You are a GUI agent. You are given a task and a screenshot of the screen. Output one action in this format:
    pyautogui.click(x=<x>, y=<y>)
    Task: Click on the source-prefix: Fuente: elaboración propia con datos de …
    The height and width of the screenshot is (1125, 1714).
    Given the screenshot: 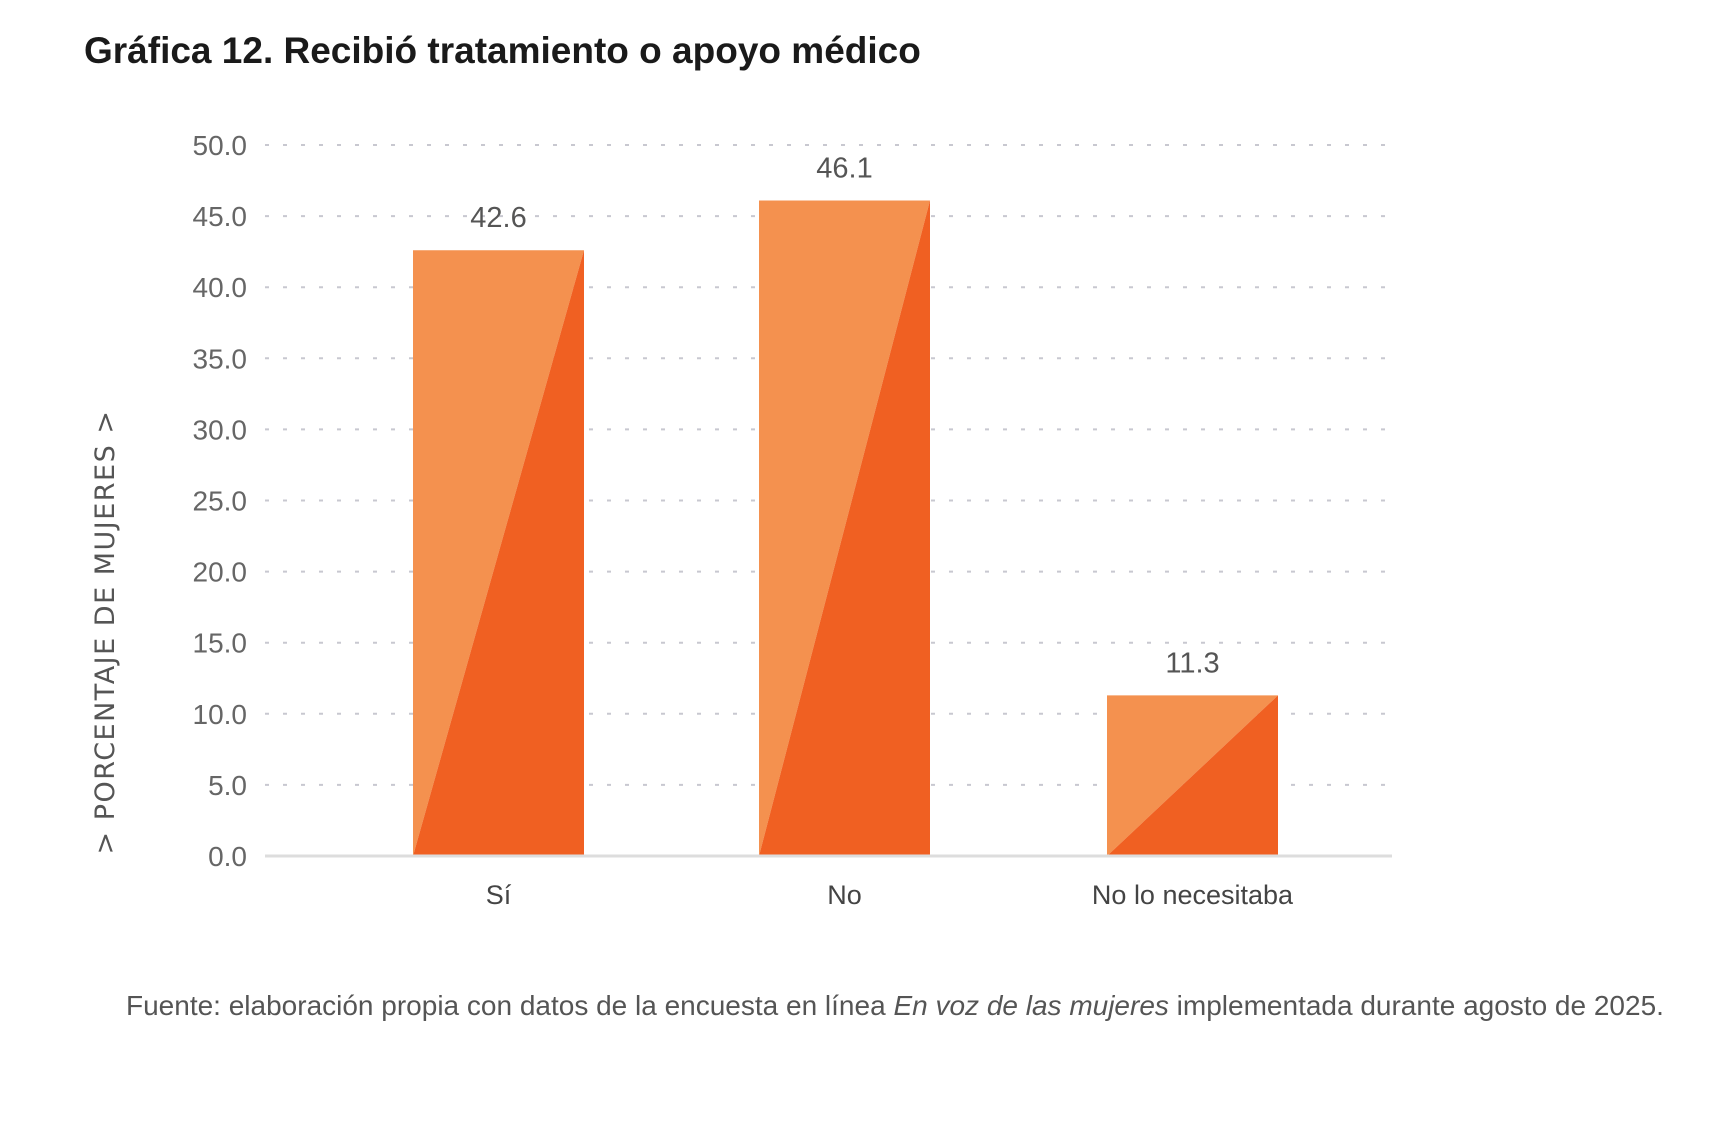 What is the action you would take?
    pyautogui.click(x=510, y=1005)
    